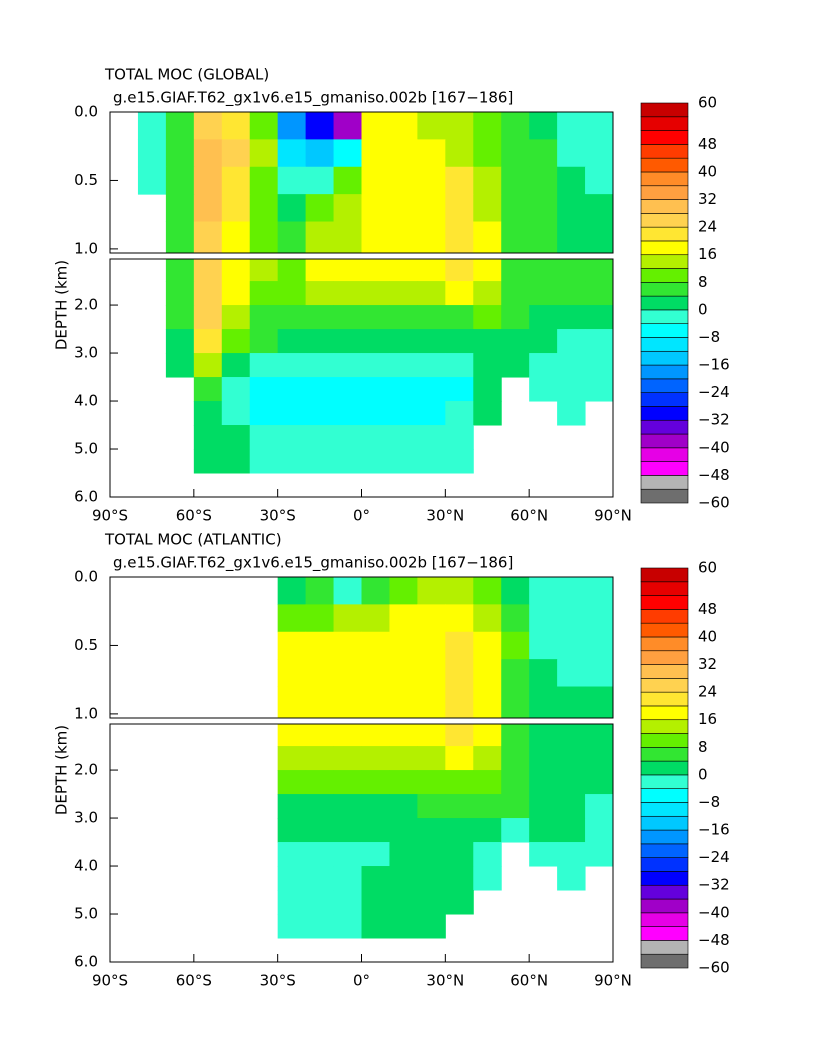 The image size is (818, 1055). What do you see at coordinates (86, 353) in the screenshot?
I see `y-tick-label: 3.0` at bounding box center [86, 353].